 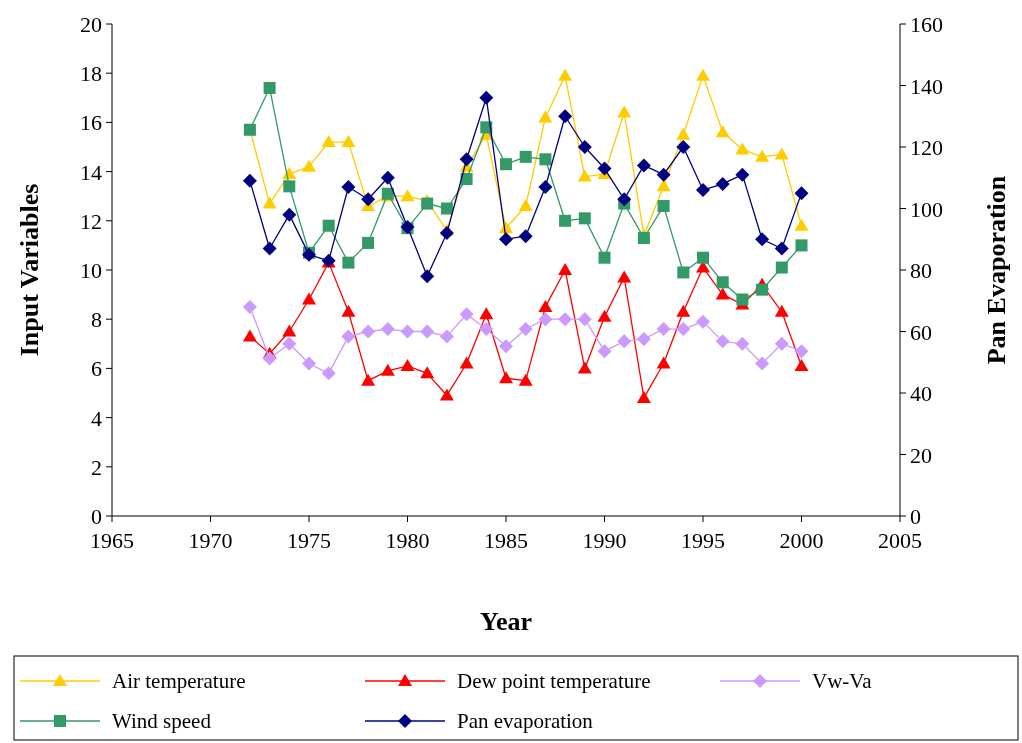 I want to click on legend-label: Vw-Va, so click(x=842, y=681).